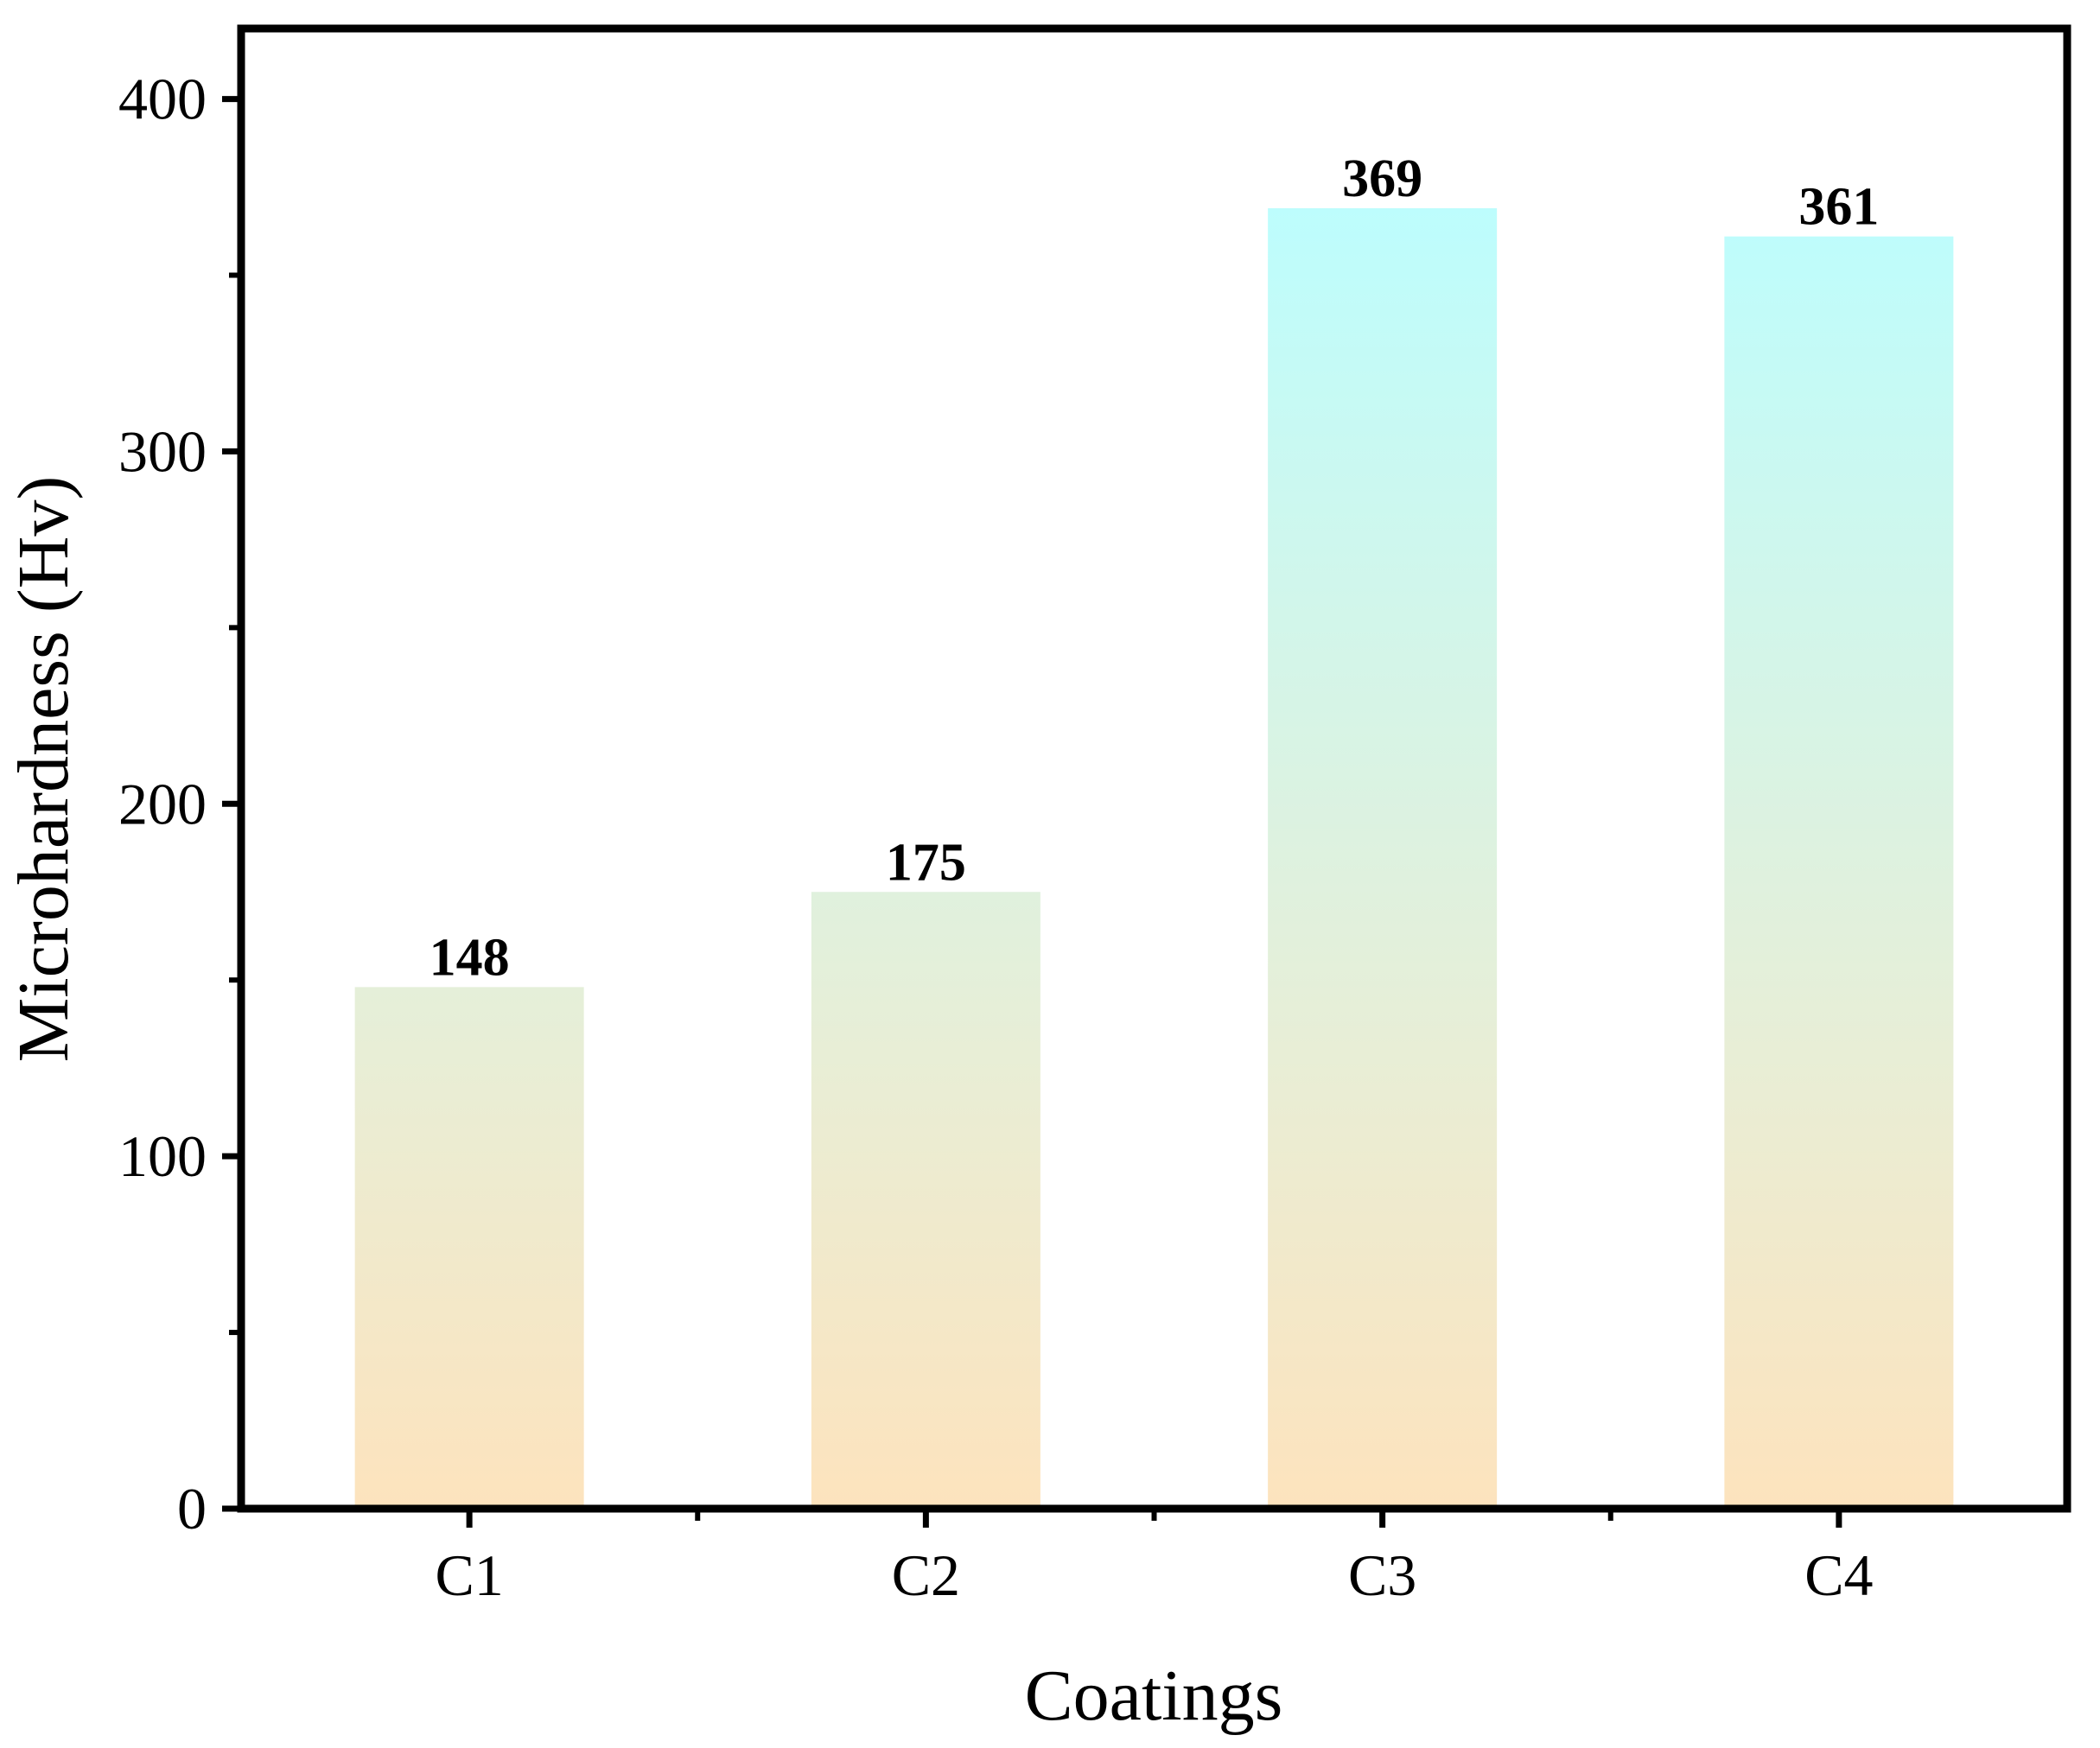 Image resolution: width=2100 pixels, height=1748 pixels. Describe the element at coordinates (1383, 859) in the screenshot. I see `bar-c3` at that location.